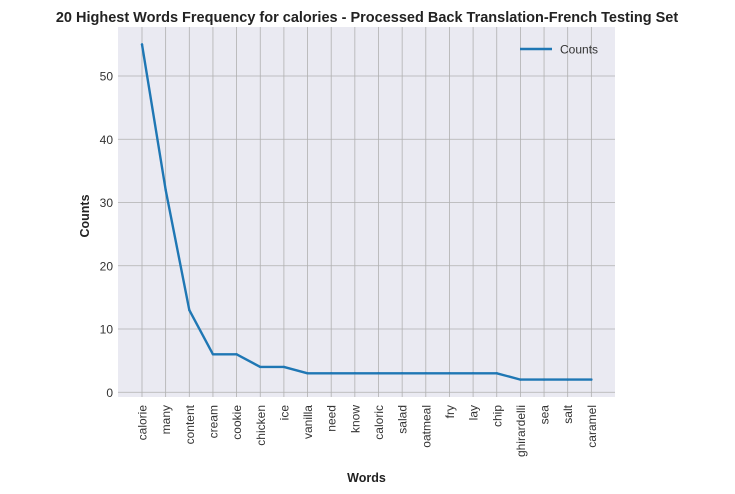  Describe the element at coordinates (166, 419) in the screenshot. I see `x-tick-label: many` at that location.